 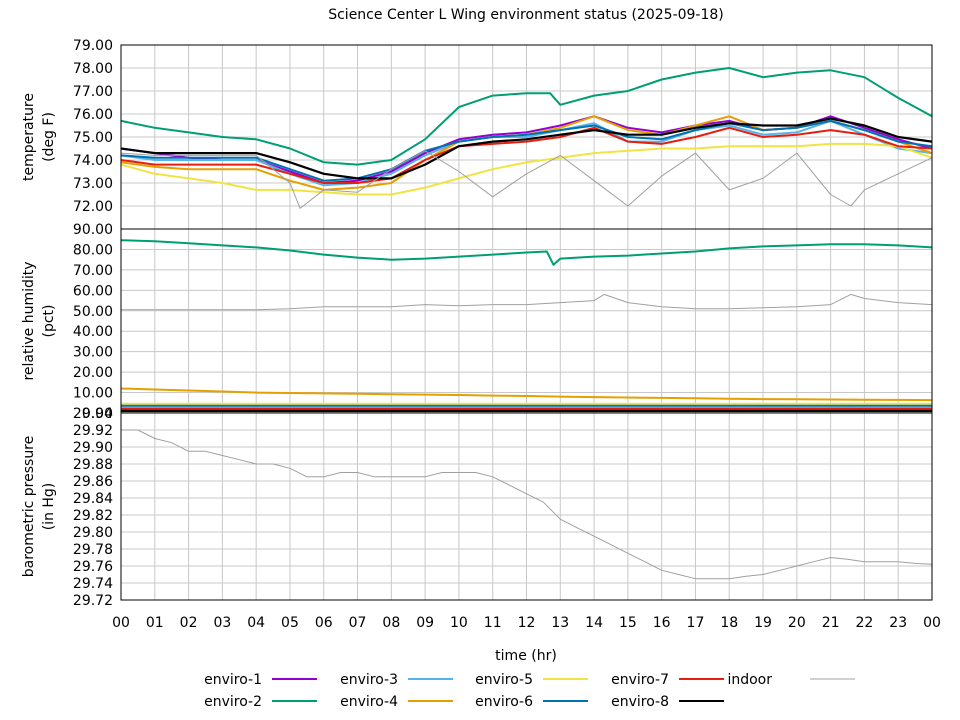 What do you see at coordinates (628, 623) in the screenshot?
I see `x-tick-label: 15` at bounding box center [628, 623].